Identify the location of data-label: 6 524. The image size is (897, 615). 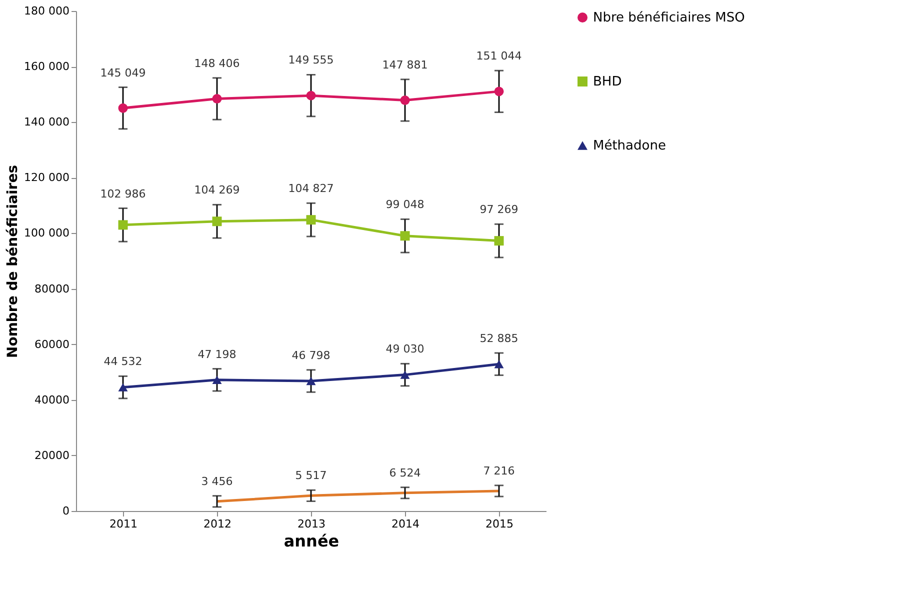
(405, 473).